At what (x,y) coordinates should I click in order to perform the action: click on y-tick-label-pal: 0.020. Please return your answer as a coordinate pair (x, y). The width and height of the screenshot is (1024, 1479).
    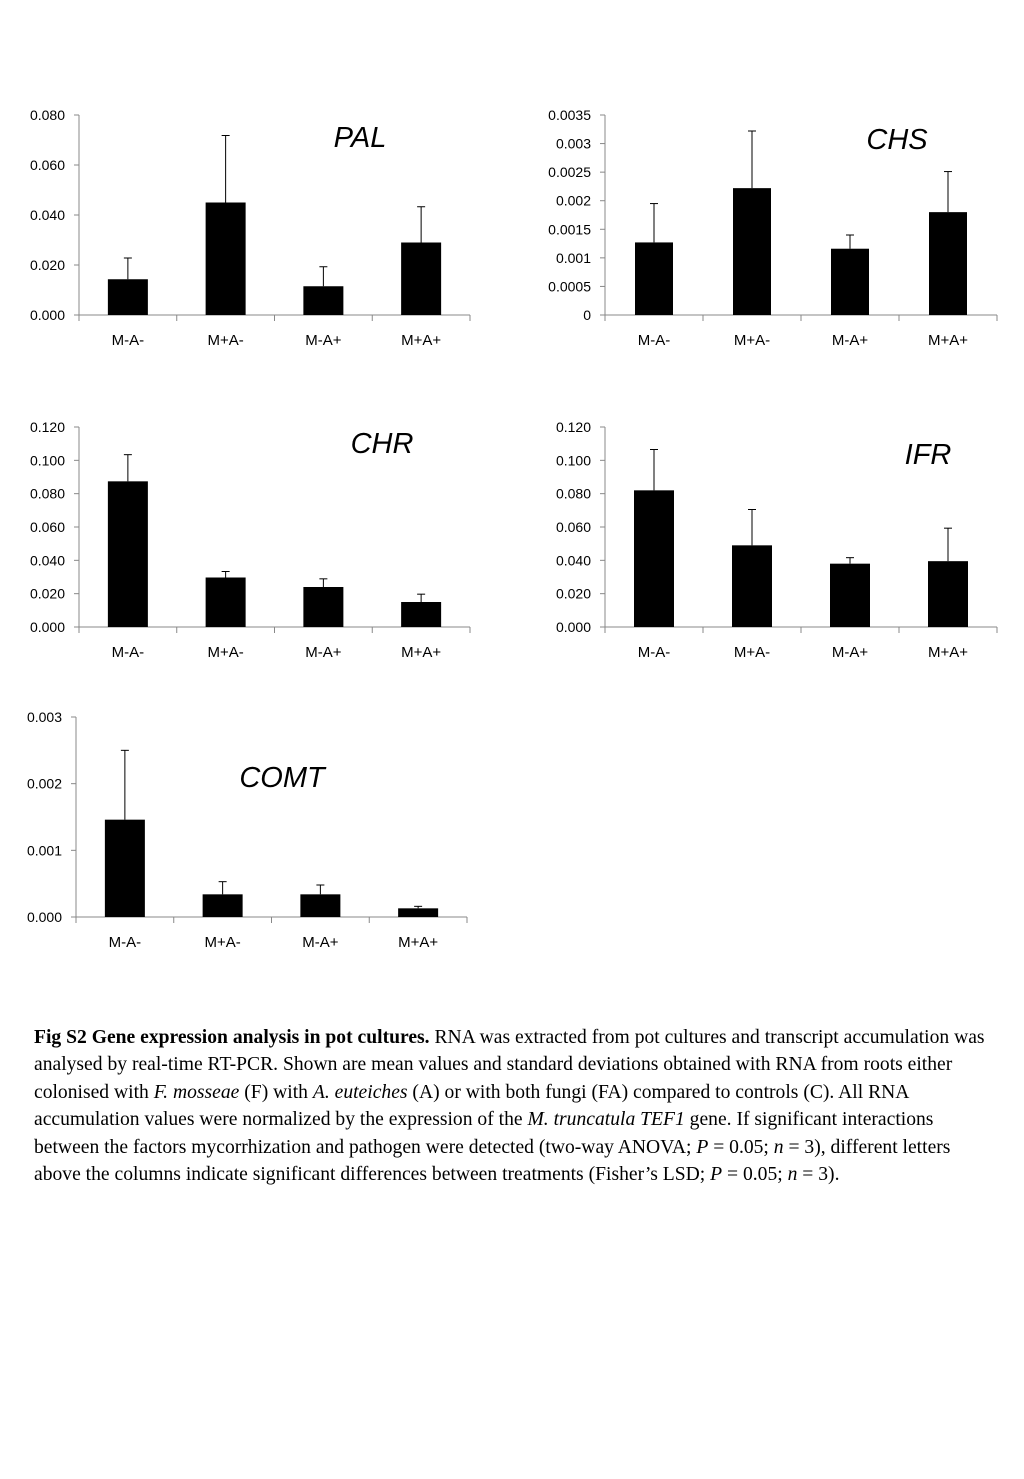
    Looking at the image, I should click on (47, 265).